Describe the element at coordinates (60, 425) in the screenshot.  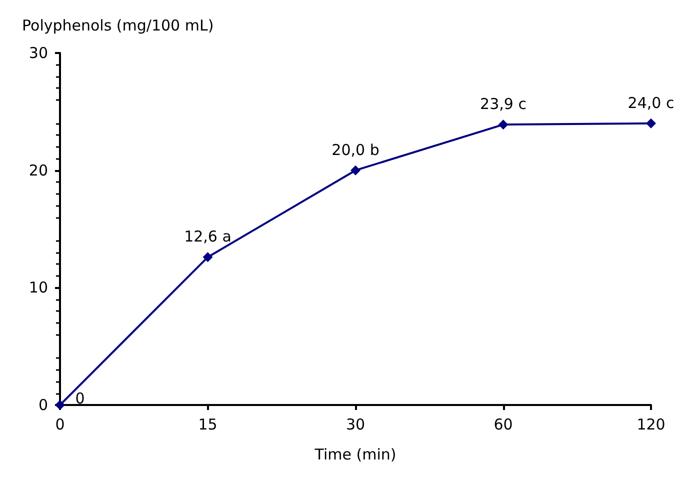
I see `x-tick-label: 0` at that location.